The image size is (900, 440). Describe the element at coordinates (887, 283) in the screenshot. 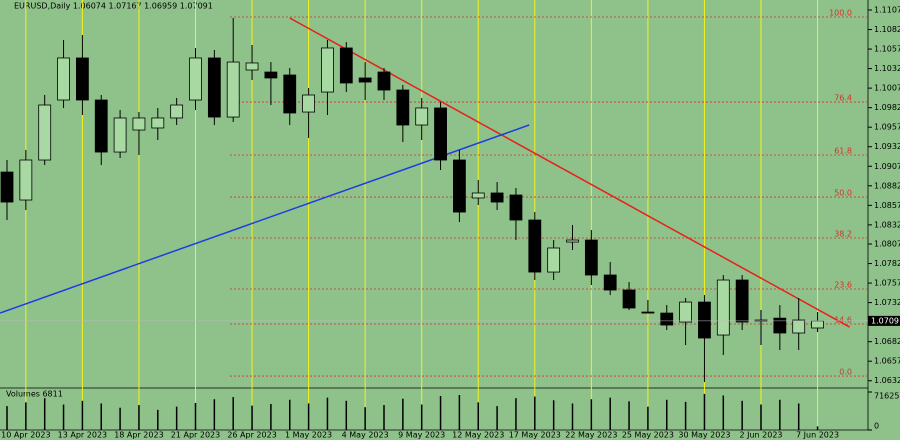

I see `y-tick-label: 1.07575` at that location.